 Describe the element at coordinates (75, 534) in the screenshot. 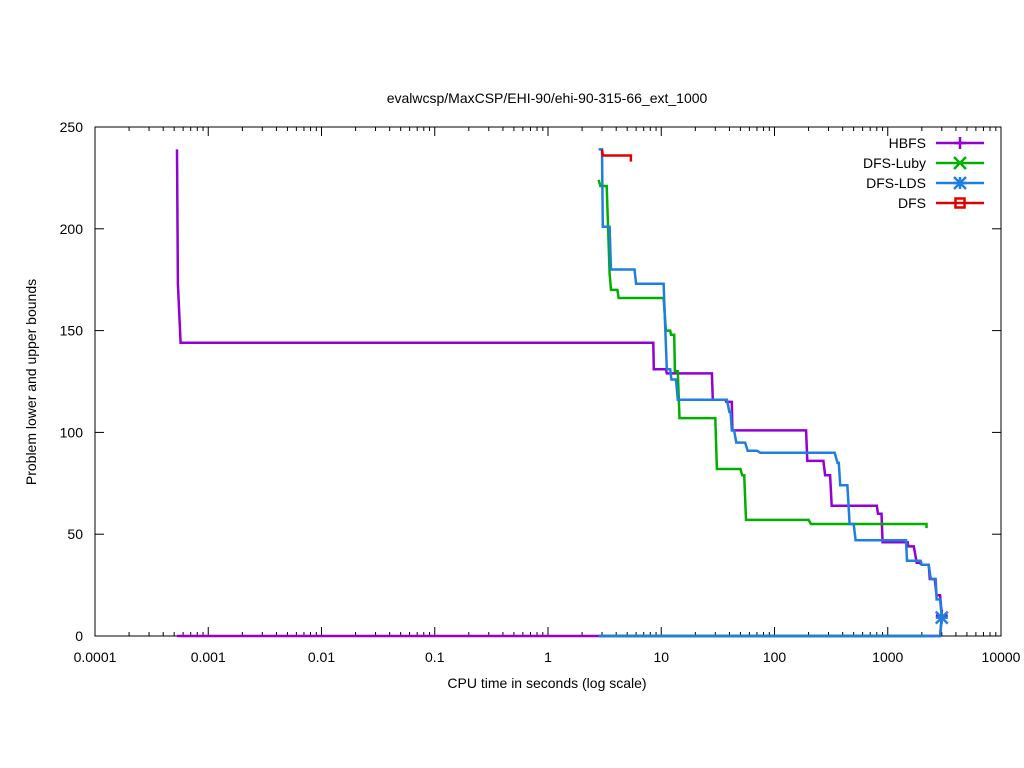

I see `y-tick-label: 50` at that location.